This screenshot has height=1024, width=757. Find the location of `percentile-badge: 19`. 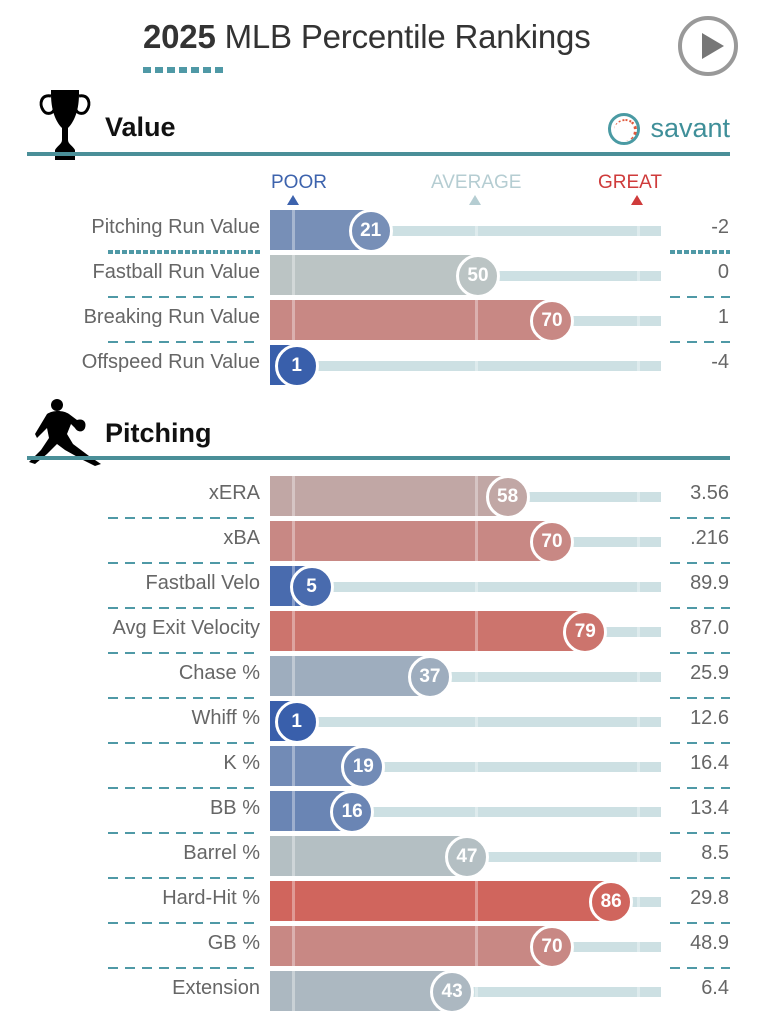

percentile-badge: 19 is located at coordinates (363, 767).